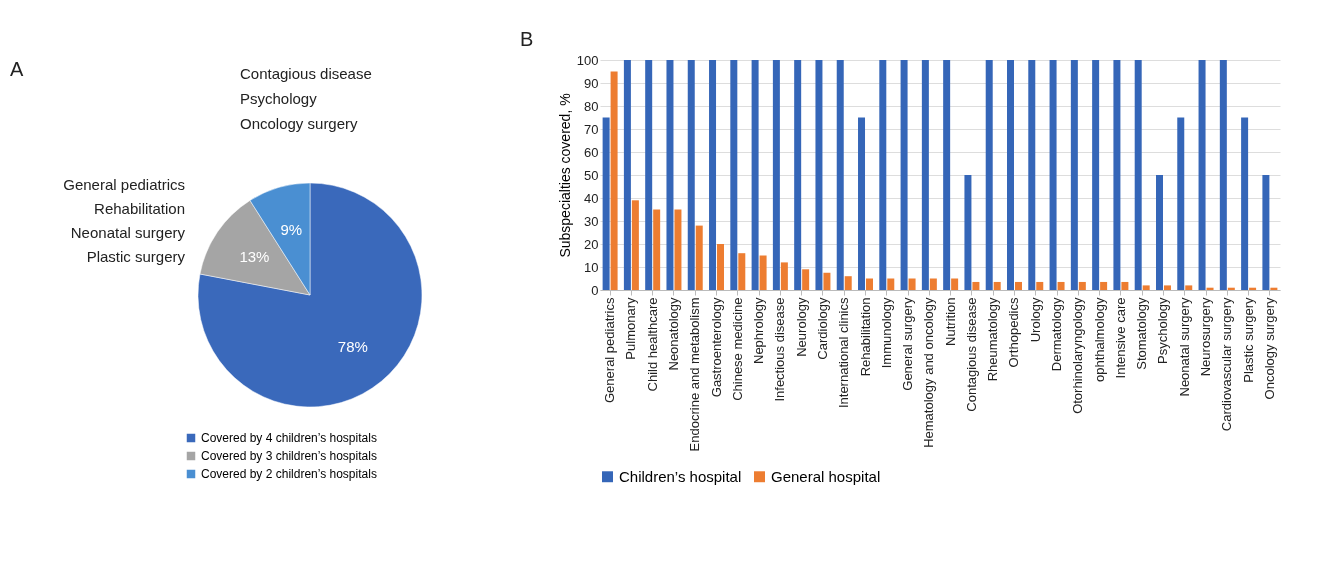  What do you see at coordinates (1078, 355) in the screenshot?
I see `x-tick-label: Otorhinolaryngology` at bounding box center [1078, 355].